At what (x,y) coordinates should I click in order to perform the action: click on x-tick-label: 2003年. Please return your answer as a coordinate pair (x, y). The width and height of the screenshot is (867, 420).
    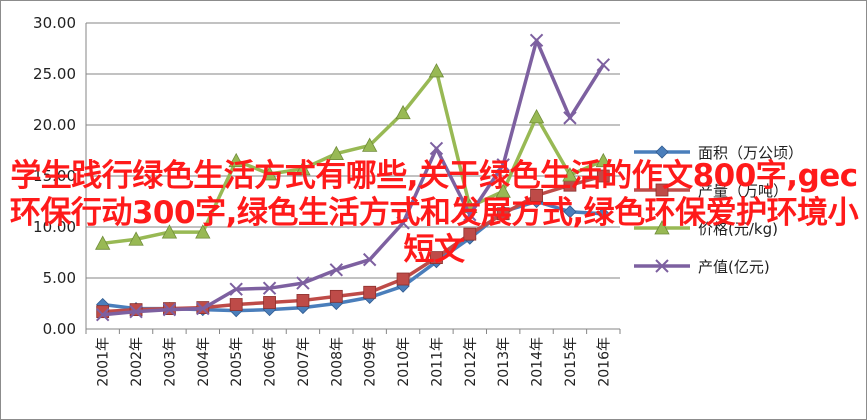
    Looking at the image, I should click on (170, 362).